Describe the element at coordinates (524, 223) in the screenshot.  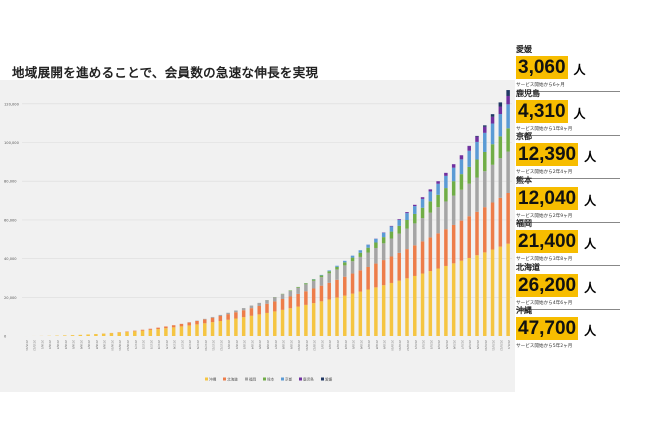
I see `region-name: 福岡` at that location.